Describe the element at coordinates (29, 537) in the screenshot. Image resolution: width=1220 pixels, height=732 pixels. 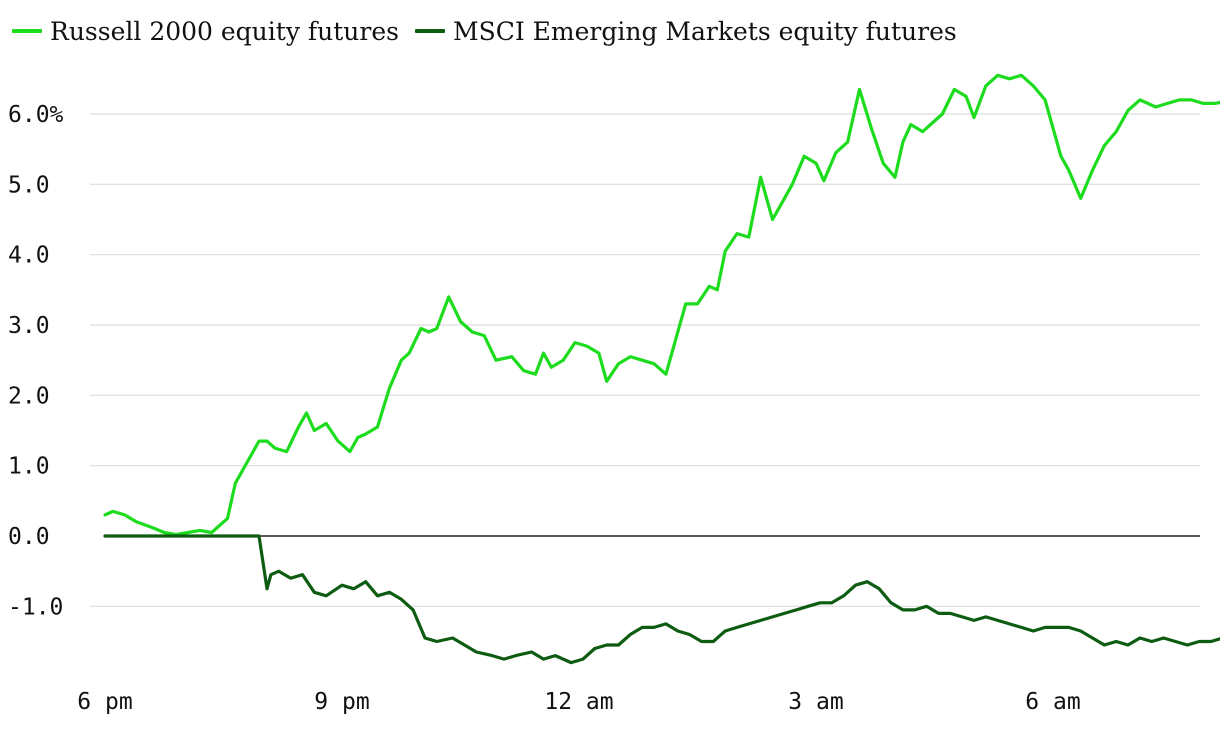
I see `y-tick-label: 0.0` at that location.